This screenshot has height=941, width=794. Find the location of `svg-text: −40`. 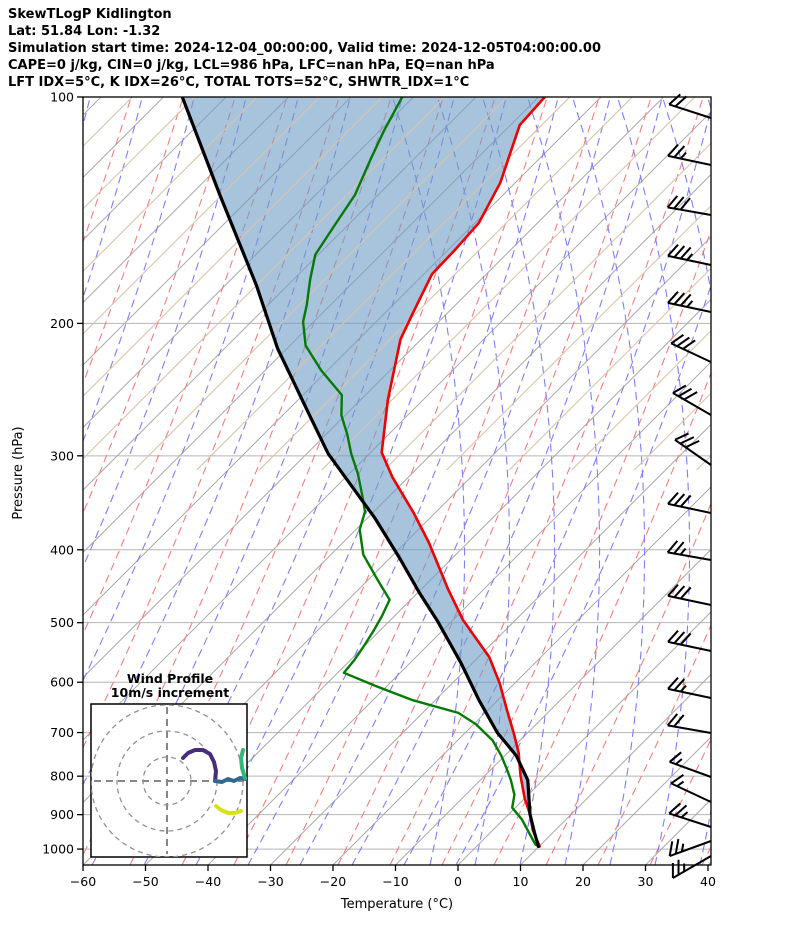

svg-text: −40 is located at coordinates (208, 881).